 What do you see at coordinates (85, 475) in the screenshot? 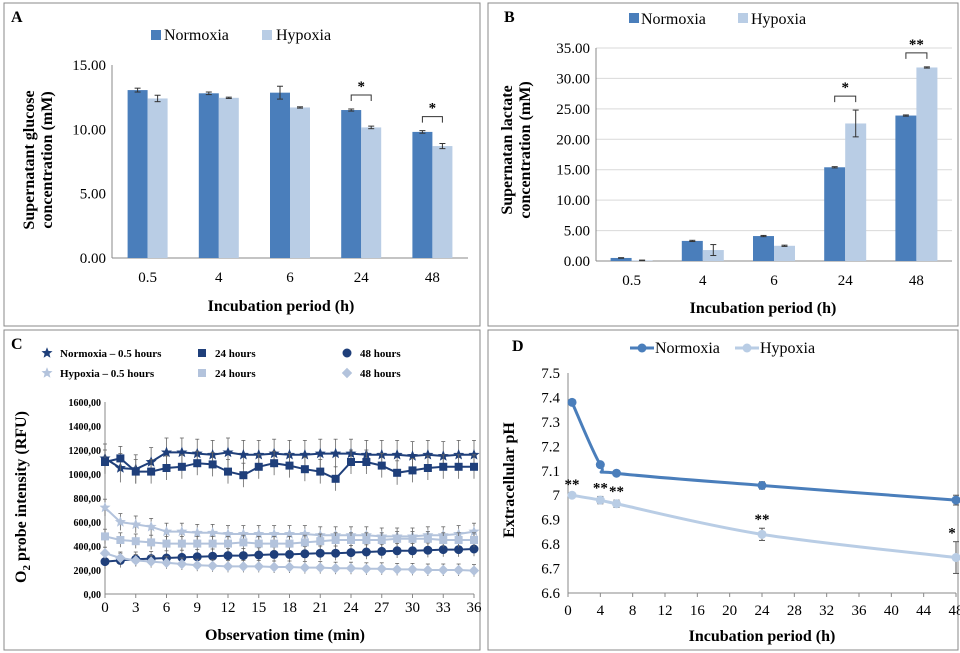
I see `panel-c-ytick: 1000,00` at bounding box center [85, 475].